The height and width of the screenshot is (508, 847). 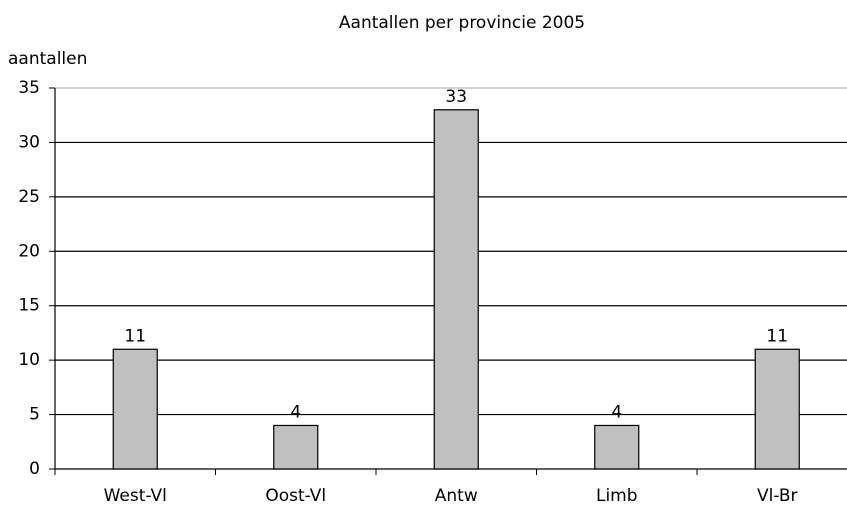 What do you see at coordinates (29, 306) in the screenshot?
I see `y-tick-label: 15` at bounding box center [29, 306].